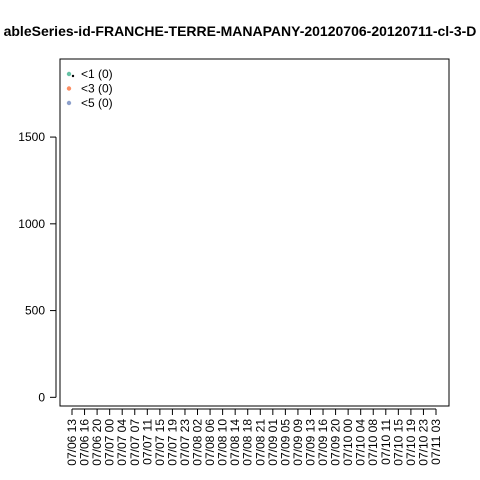 The width and height of the screenshot is (480, 480). What do you see at coordinates (122, 442) in the screenshot?
I see `x-tick-label: 07/07 04` at bounding box center [122, 442].